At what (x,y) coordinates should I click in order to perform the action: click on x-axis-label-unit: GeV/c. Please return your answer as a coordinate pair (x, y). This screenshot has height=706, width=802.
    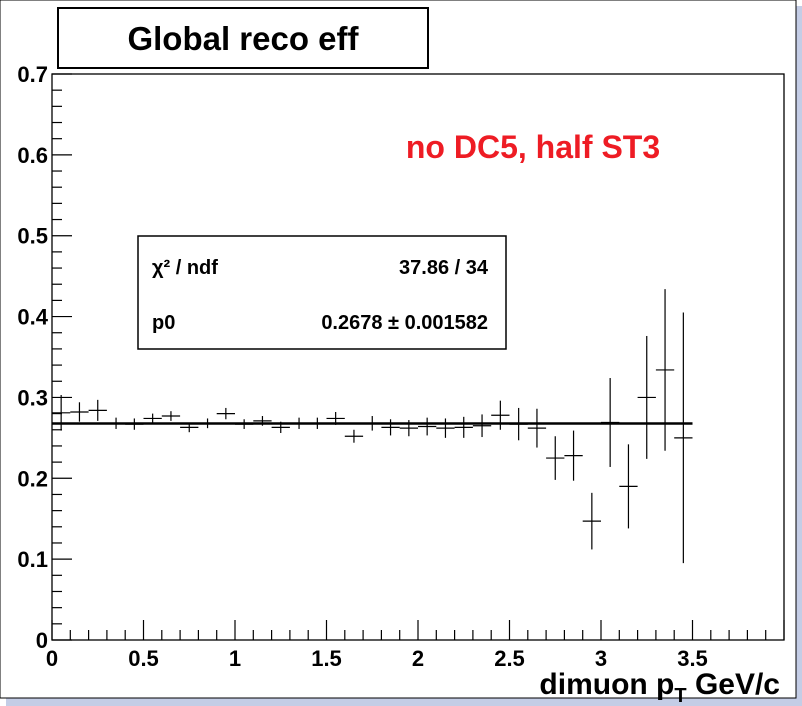
    Looking at the image, I should click on (733, 684).